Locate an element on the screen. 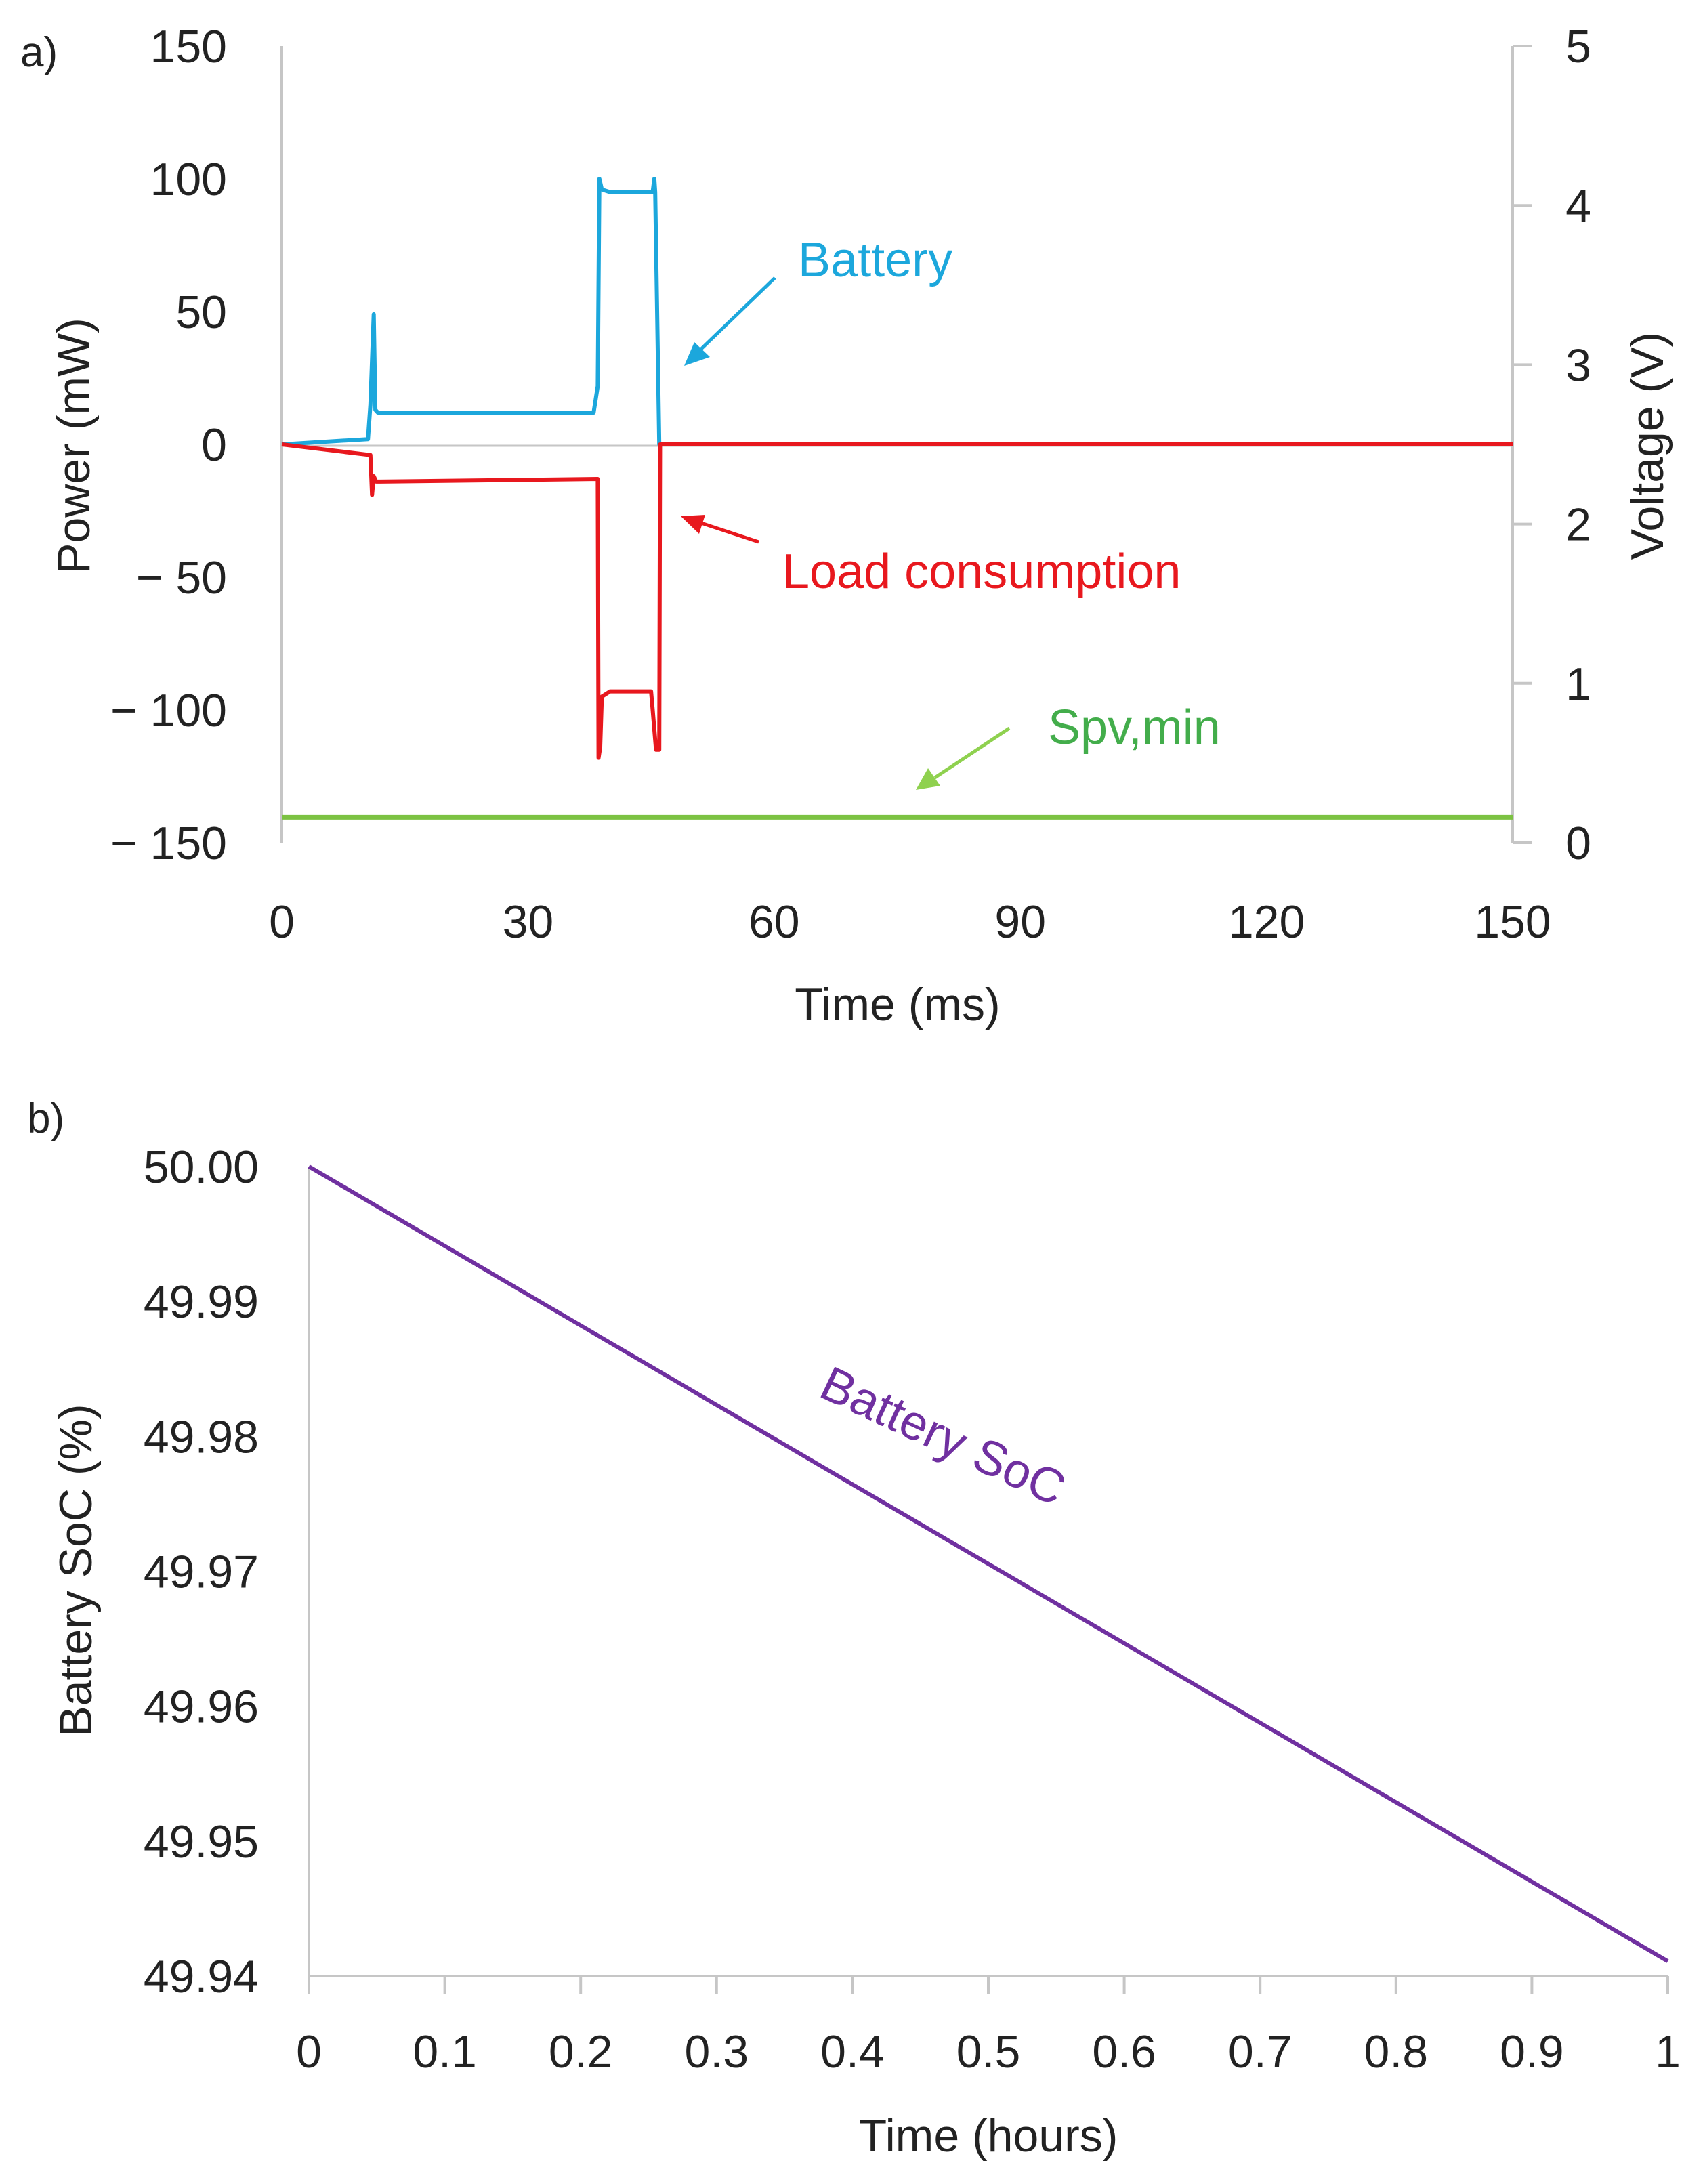 The height and width of the screenshot is (2184, 1703). spv-min-arrow is located at coordinates (972, 753).